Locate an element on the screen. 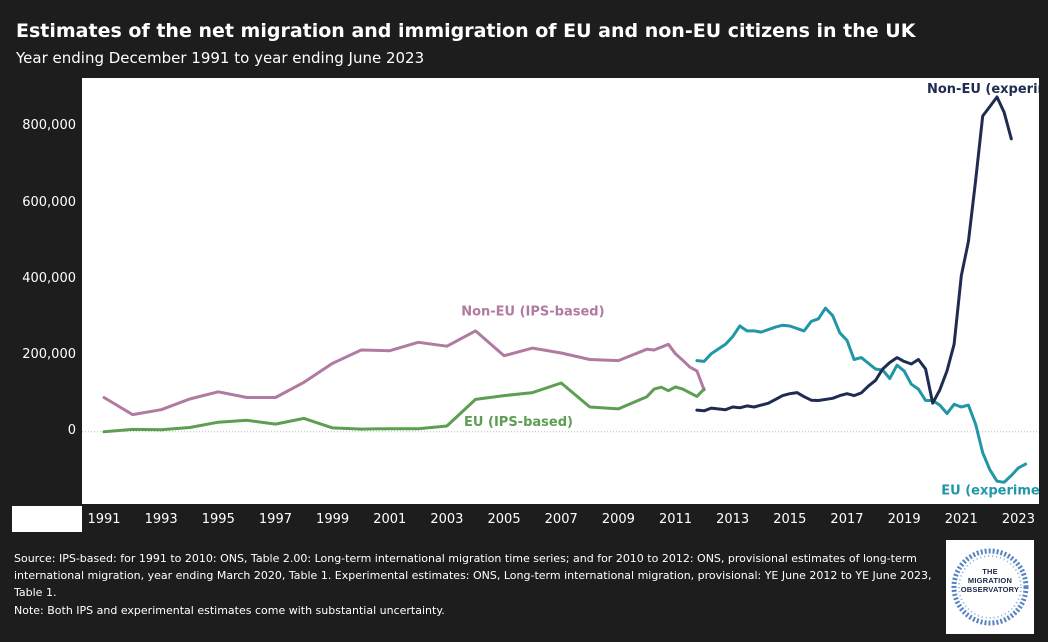 This screenshot has height=642, width=1048. y-tick-label: 800,000 is located at coordinates (49, 126).